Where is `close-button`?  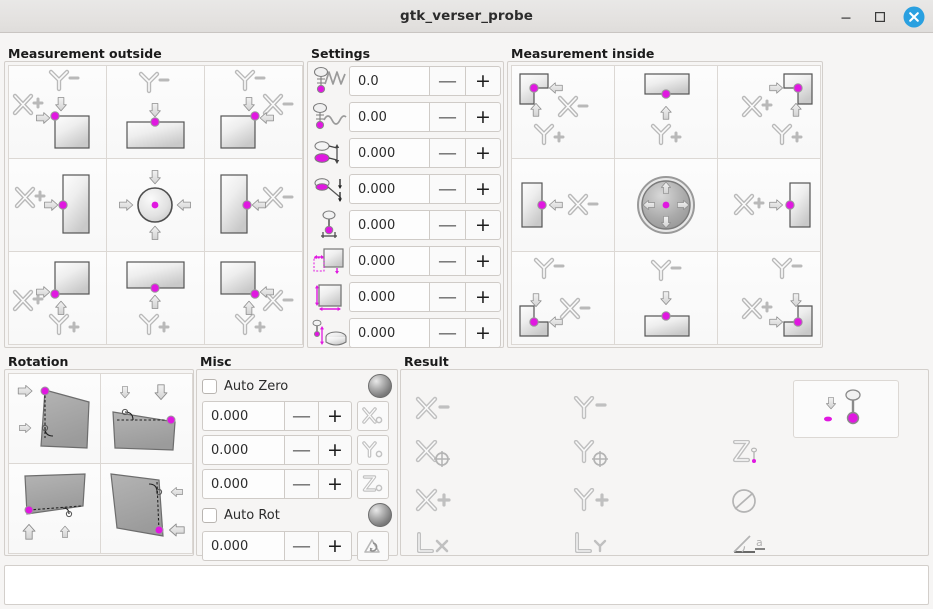 close-button is located at coordinates (914, 17).